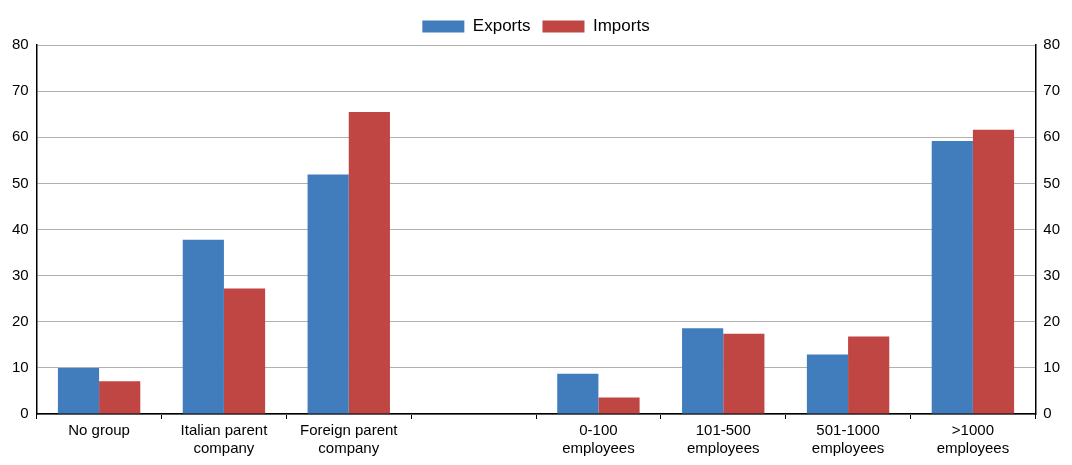 Image resolution: width=1072 pixels, height=465 pixels. What do you see at coordinates (20, 274) in the screenshot?
I see `y-tick-label: 30` at bounding box center [20, 274].